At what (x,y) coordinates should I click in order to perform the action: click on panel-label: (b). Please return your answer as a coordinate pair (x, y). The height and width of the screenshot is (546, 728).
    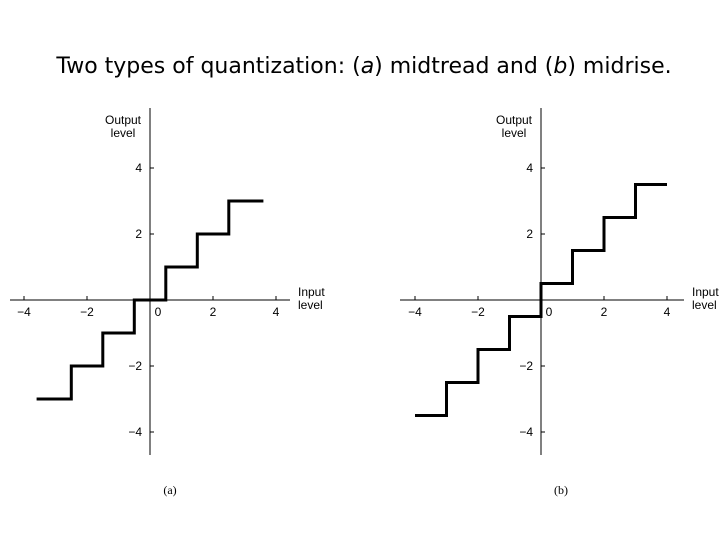
    Looking at the image, I should click on (561, 490).